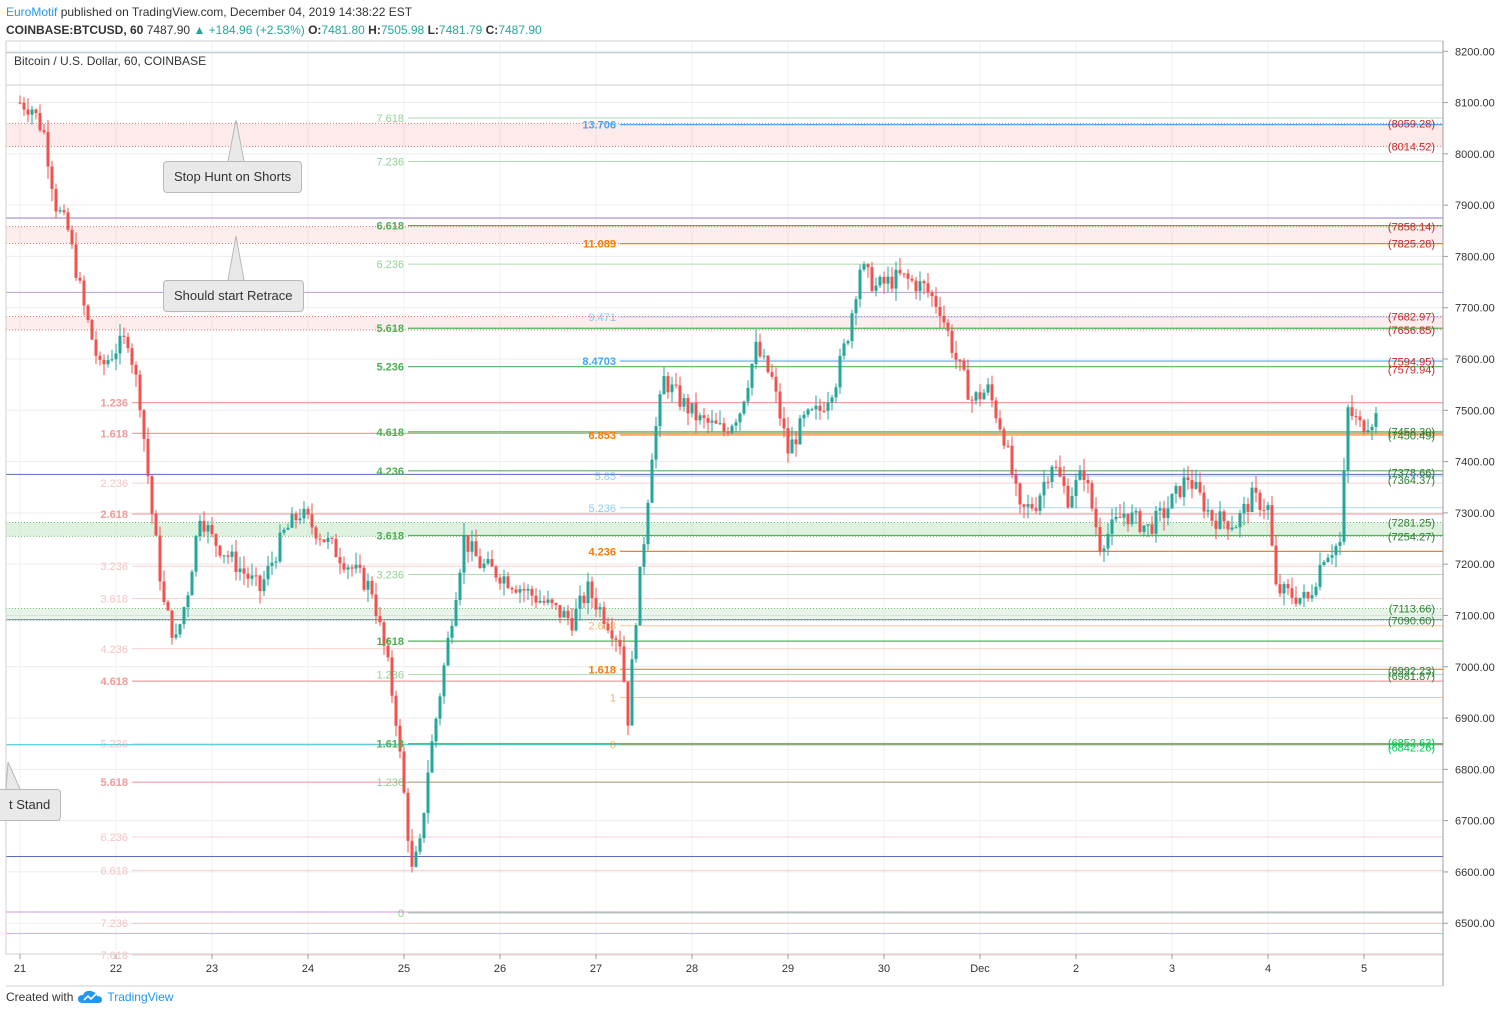 The image size is (1507, 1018). I want to click on tradingview-brand: TradingView, so click(140, 997).